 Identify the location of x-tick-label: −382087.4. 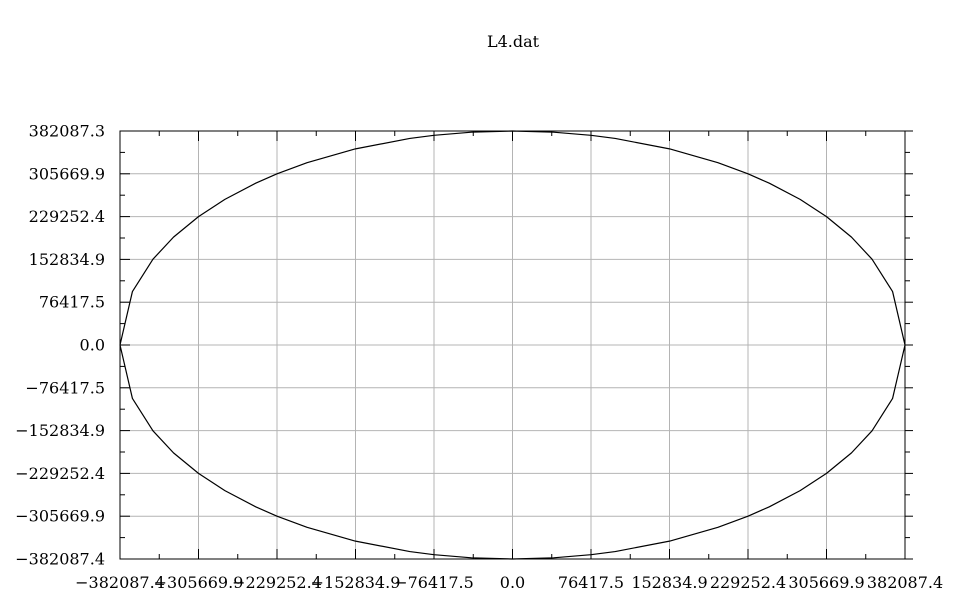
(120, 582).